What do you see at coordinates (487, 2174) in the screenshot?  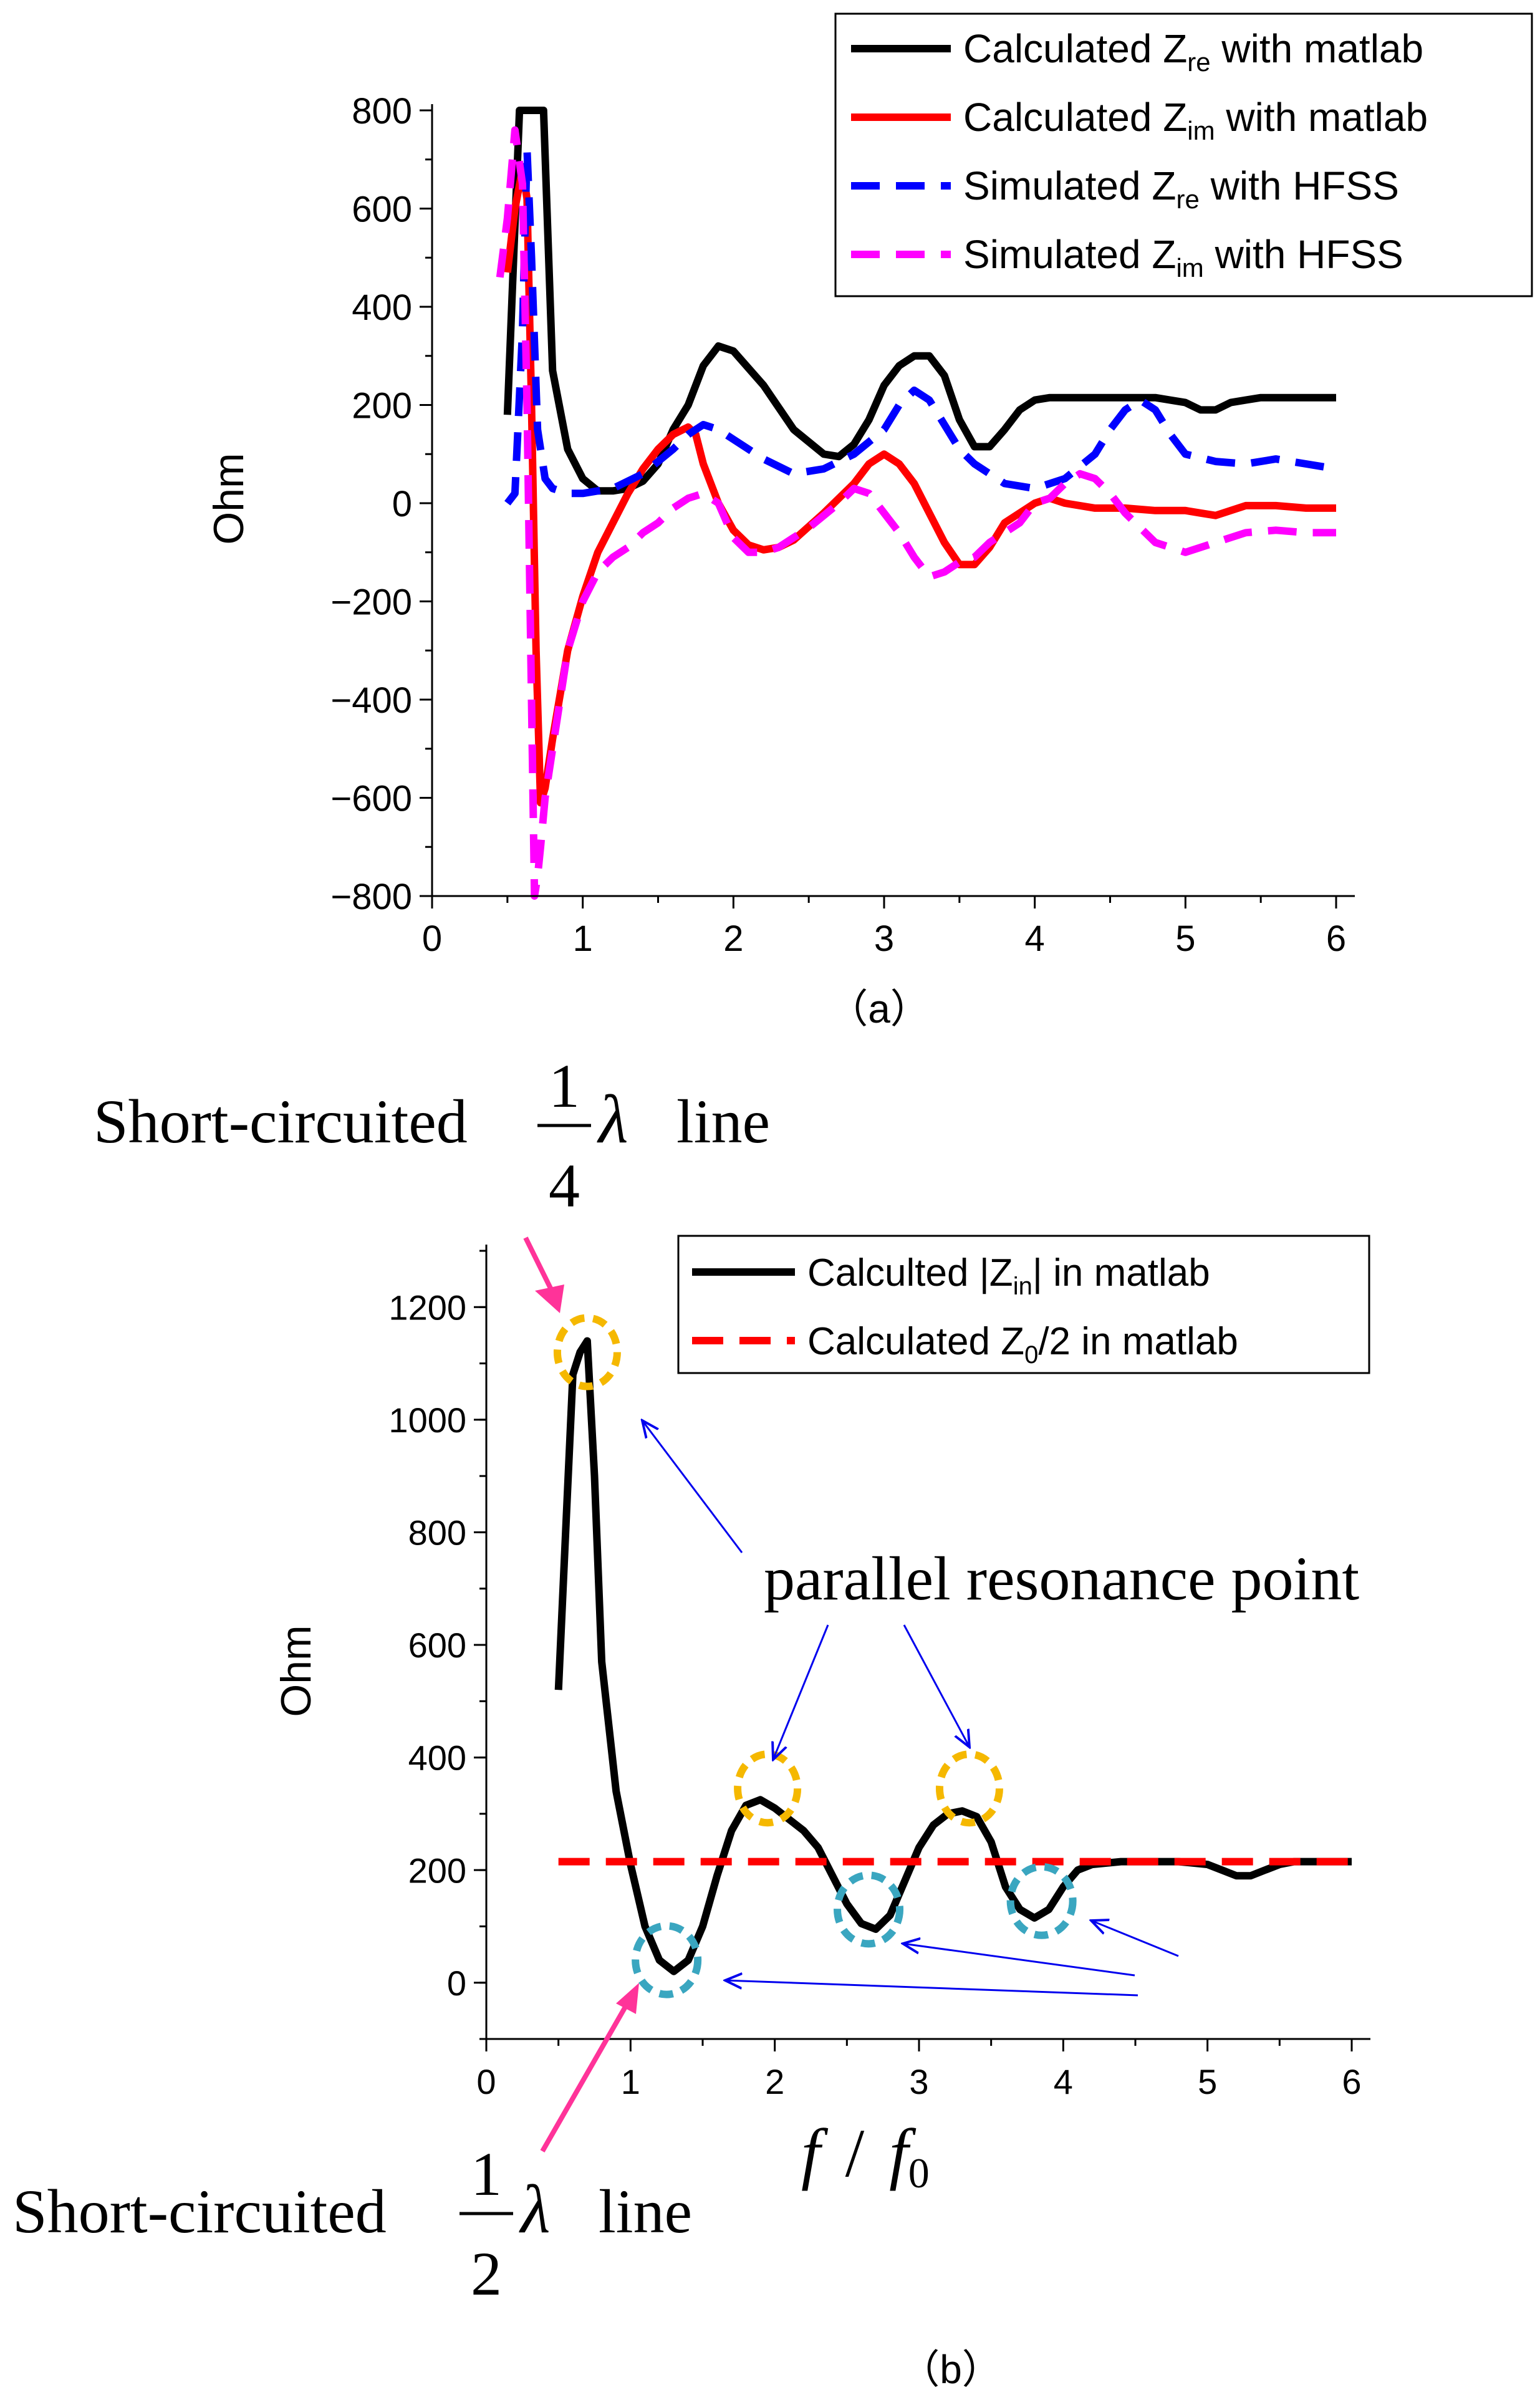 I see `half-wave-numerator: 1` at bounding box center [487, 2174].